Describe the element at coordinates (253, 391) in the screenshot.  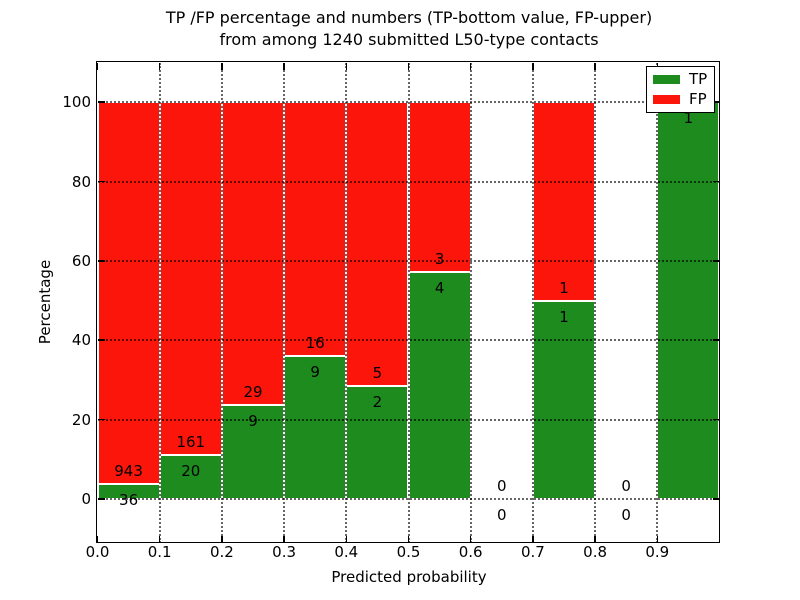
I see `count-label-fp-2: 29` at that location.